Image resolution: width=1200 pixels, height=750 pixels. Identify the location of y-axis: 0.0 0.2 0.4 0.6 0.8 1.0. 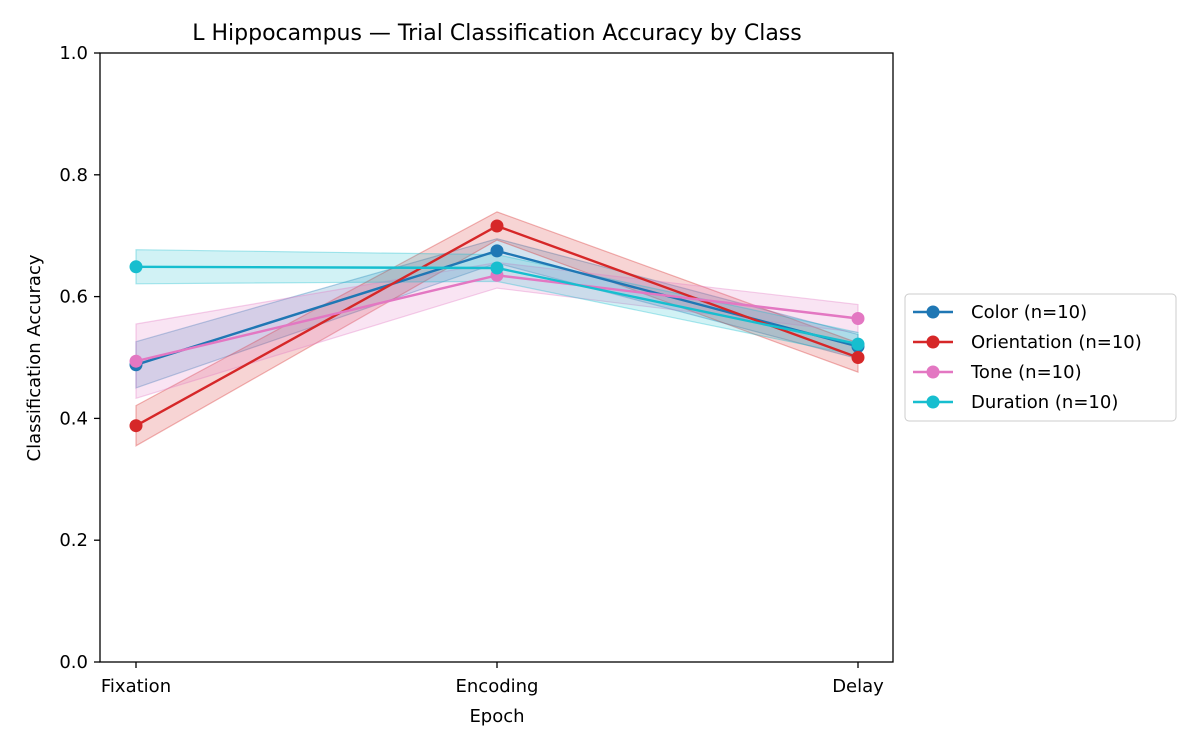
(79, 358).